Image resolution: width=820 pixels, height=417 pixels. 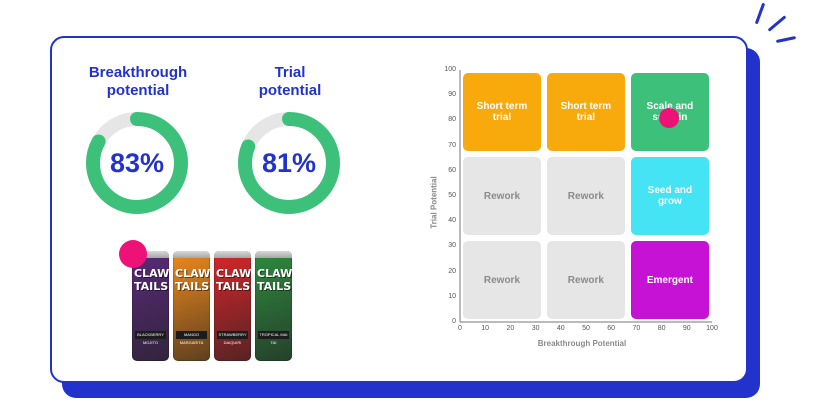 What do you see at coordinates (452, 246) in the screenshot?
I see `y-tick-label: 30` at bounding box center [452, 246].